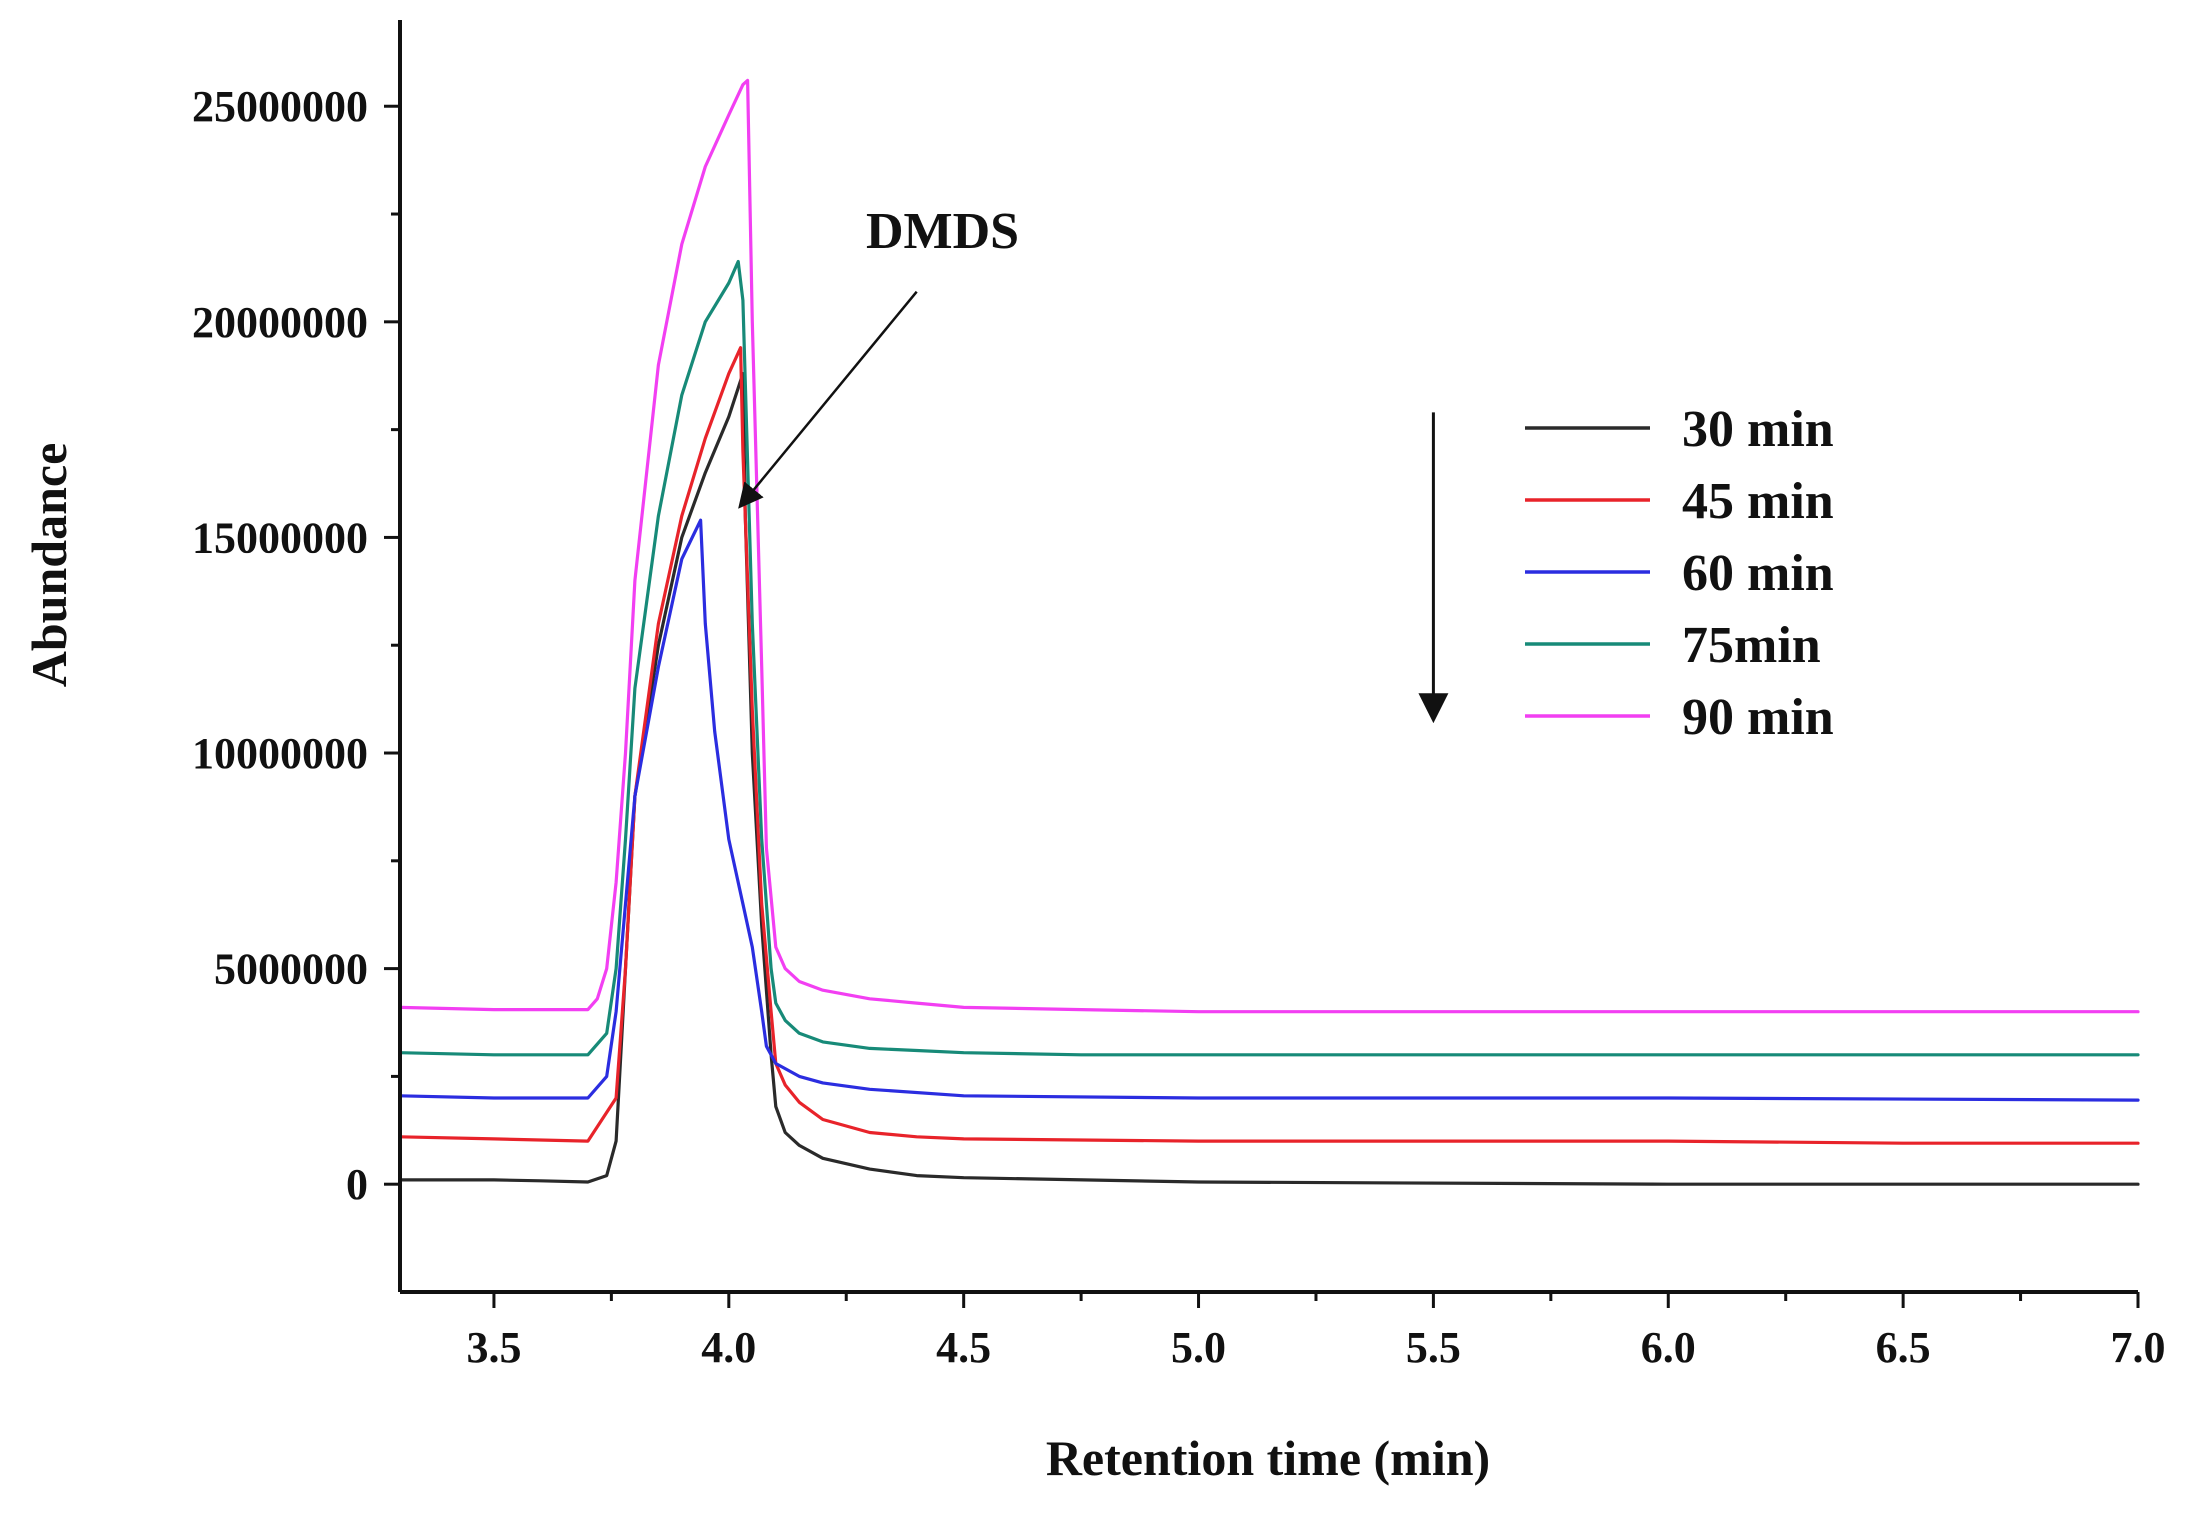 The image size is (2190, 1515). Describe the element at coordinates (963, 1347) in the screenshot. I see `x-tick-label: 4.5` at that location.